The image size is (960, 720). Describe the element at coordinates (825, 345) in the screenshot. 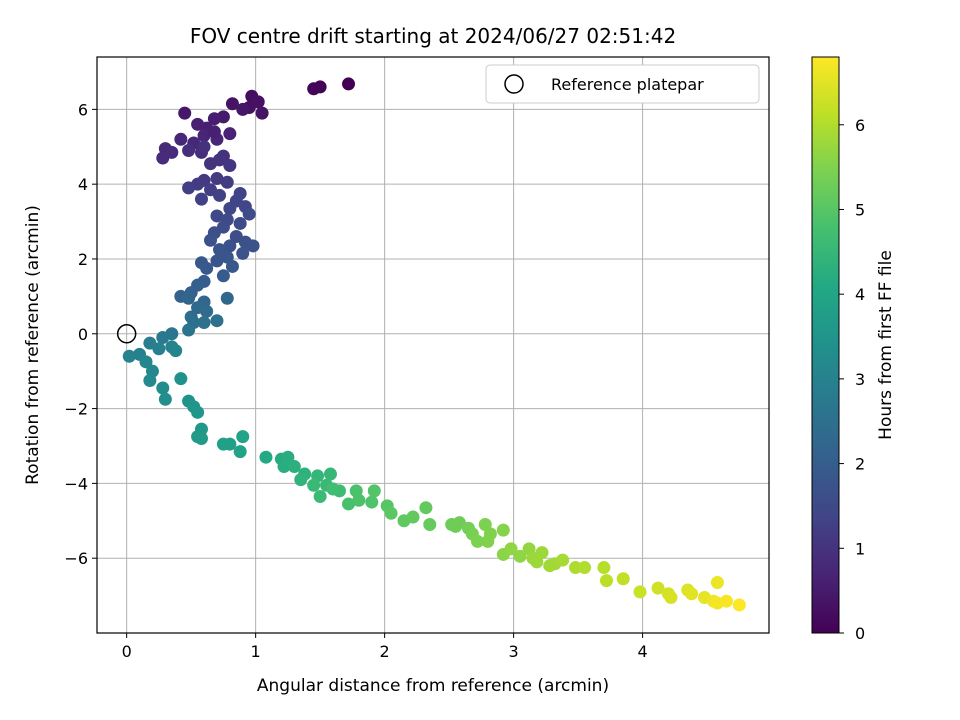

I see `colorbar-gradient` at that location.